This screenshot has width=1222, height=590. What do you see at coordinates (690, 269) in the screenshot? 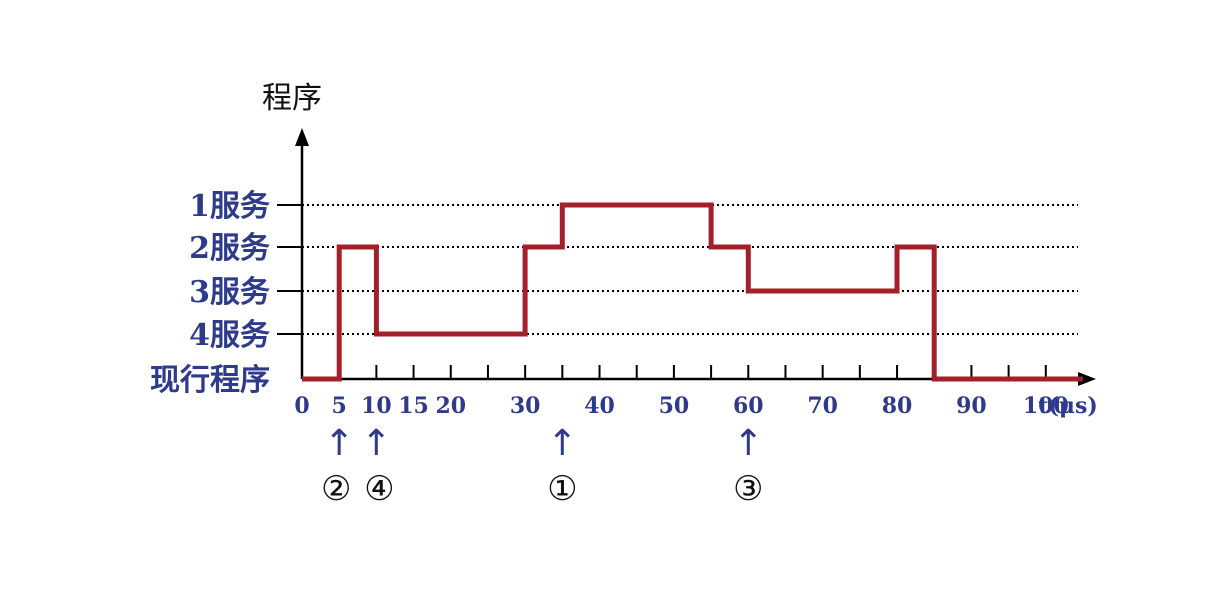
I see `grid-layer` at bounding box center [690, 269].